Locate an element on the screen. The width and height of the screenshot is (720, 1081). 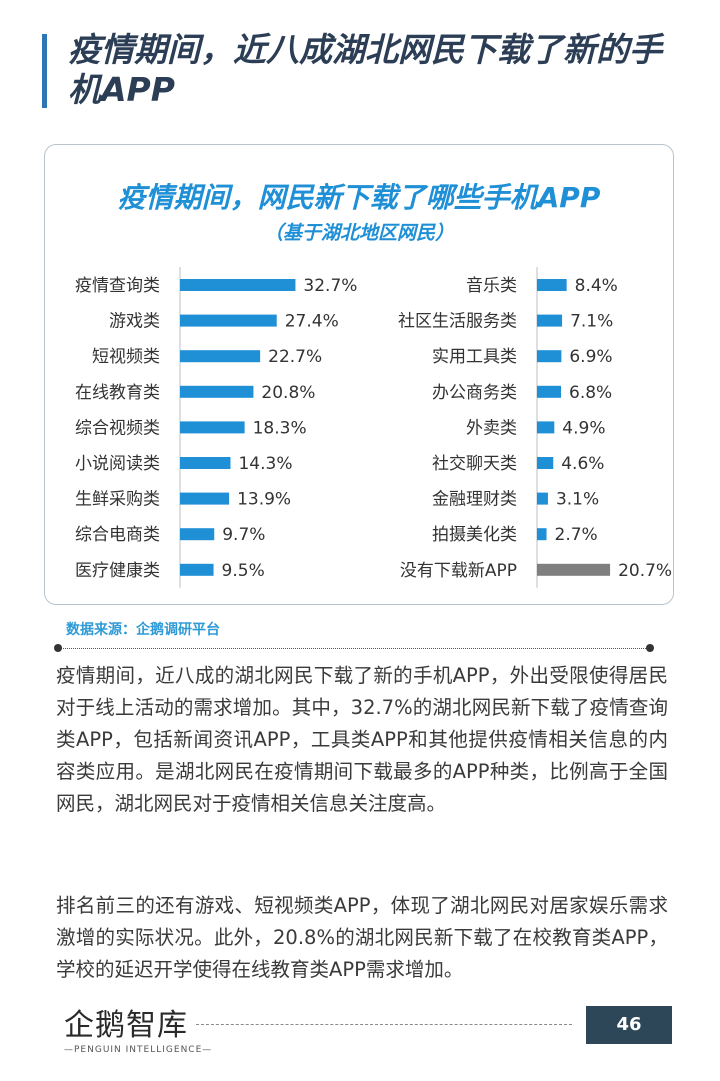
divider is located at coordinates (354, 648).